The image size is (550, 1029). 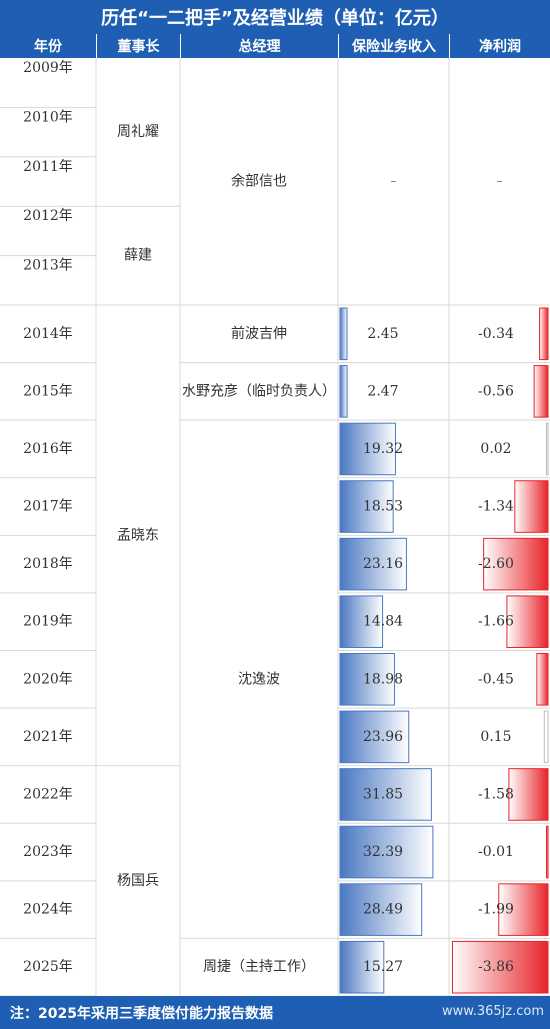 What do you see at coordinates (138, 881) in the screenshot?
I see `chairman-name: 杨国兵` at bounding box center [138, 881].